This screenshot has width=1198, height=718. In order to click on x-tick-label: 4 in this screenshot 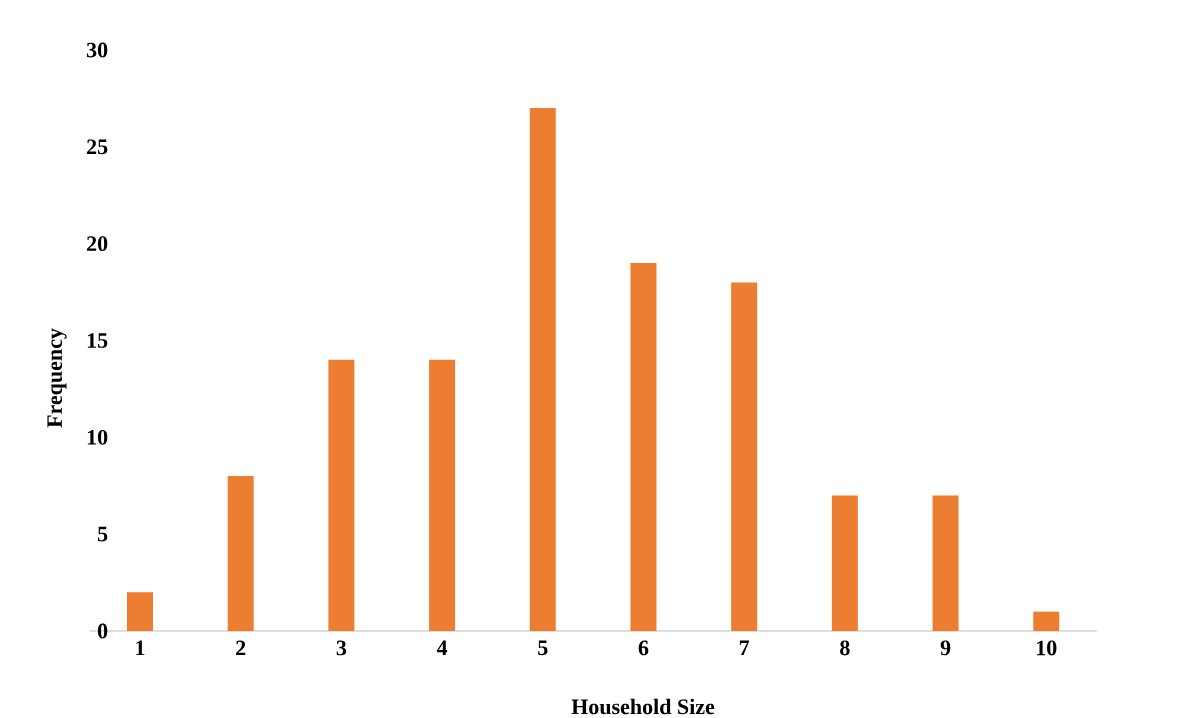, I will do `click(442, 648)`.